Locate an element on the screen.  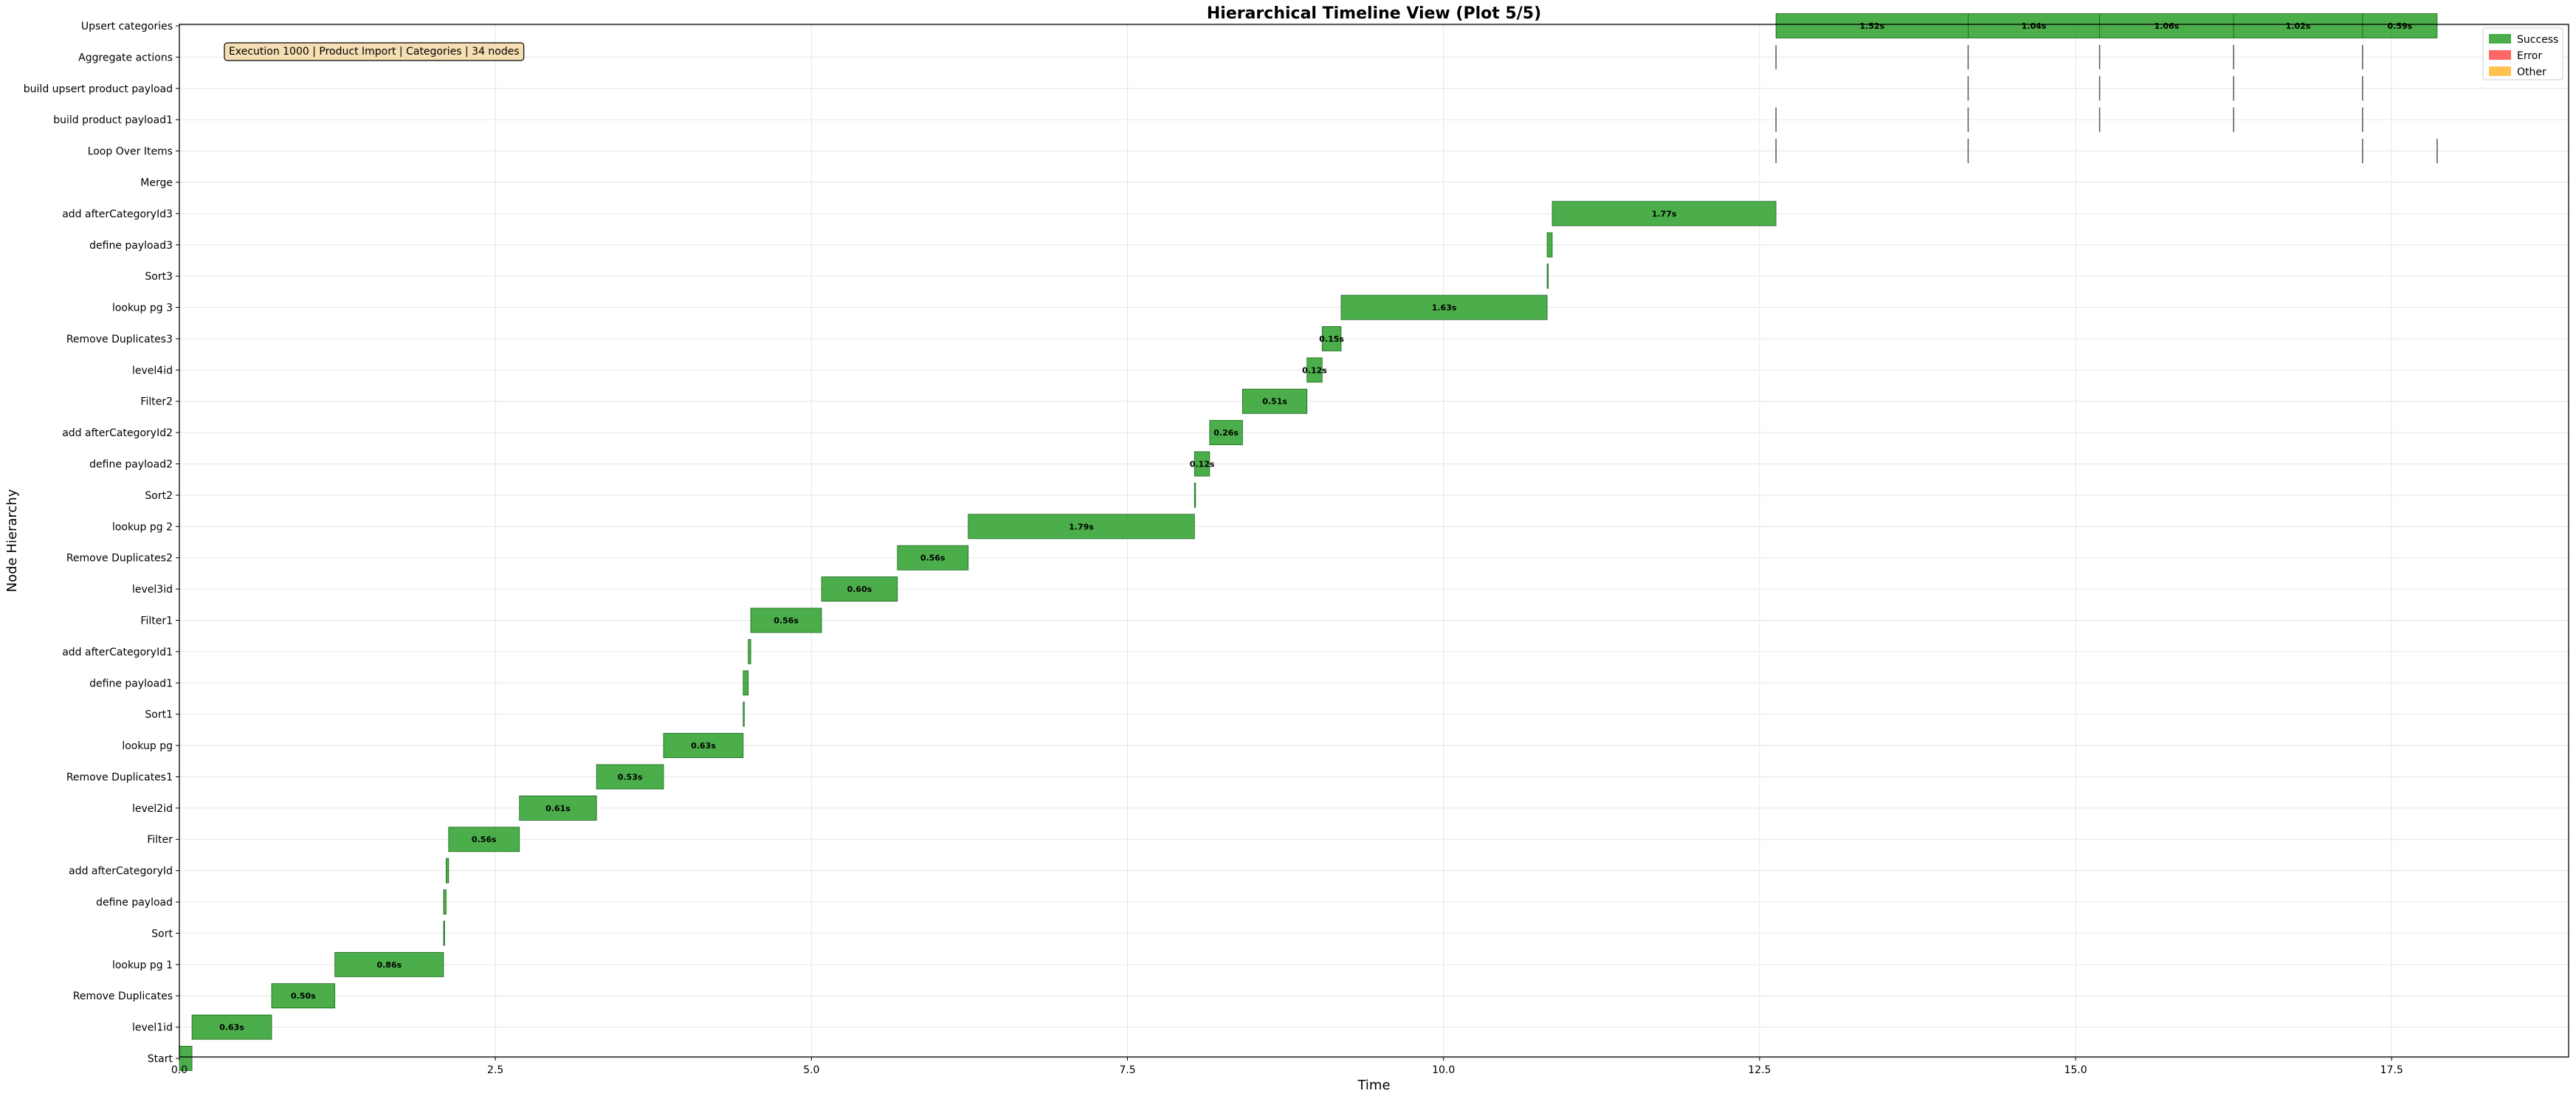
y-tick-label: Filter2 is located at coordinates (157, 402).